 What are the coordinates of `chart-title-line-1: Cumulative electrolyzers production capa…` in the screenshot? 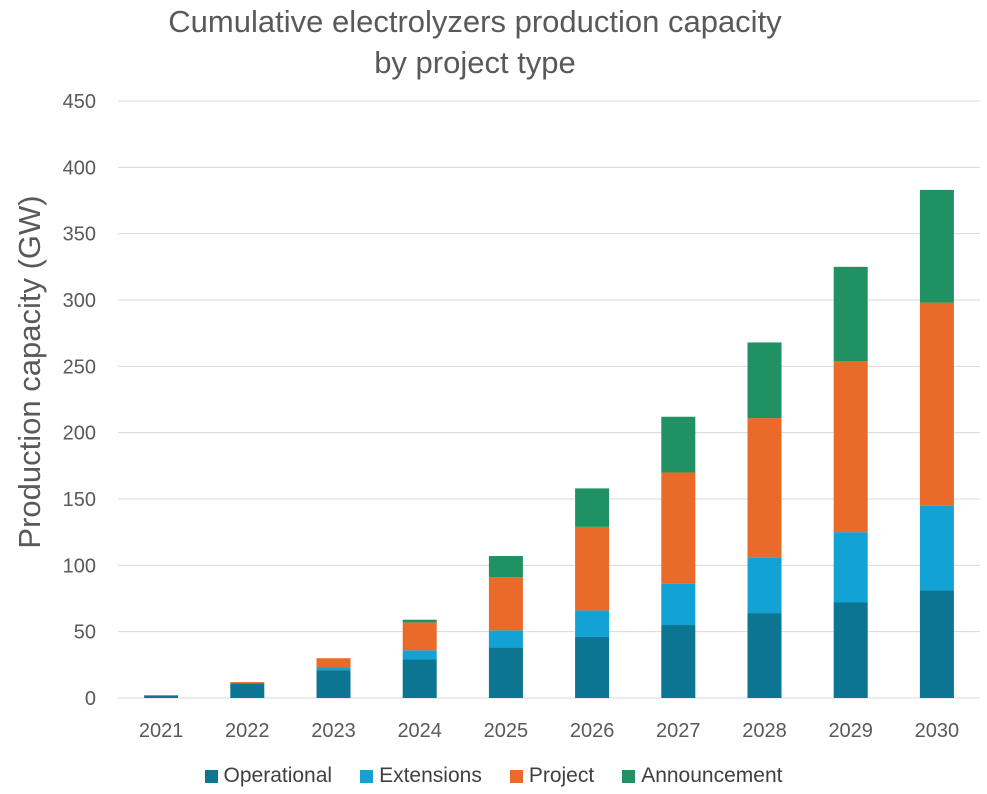 It's located at (475, 21).